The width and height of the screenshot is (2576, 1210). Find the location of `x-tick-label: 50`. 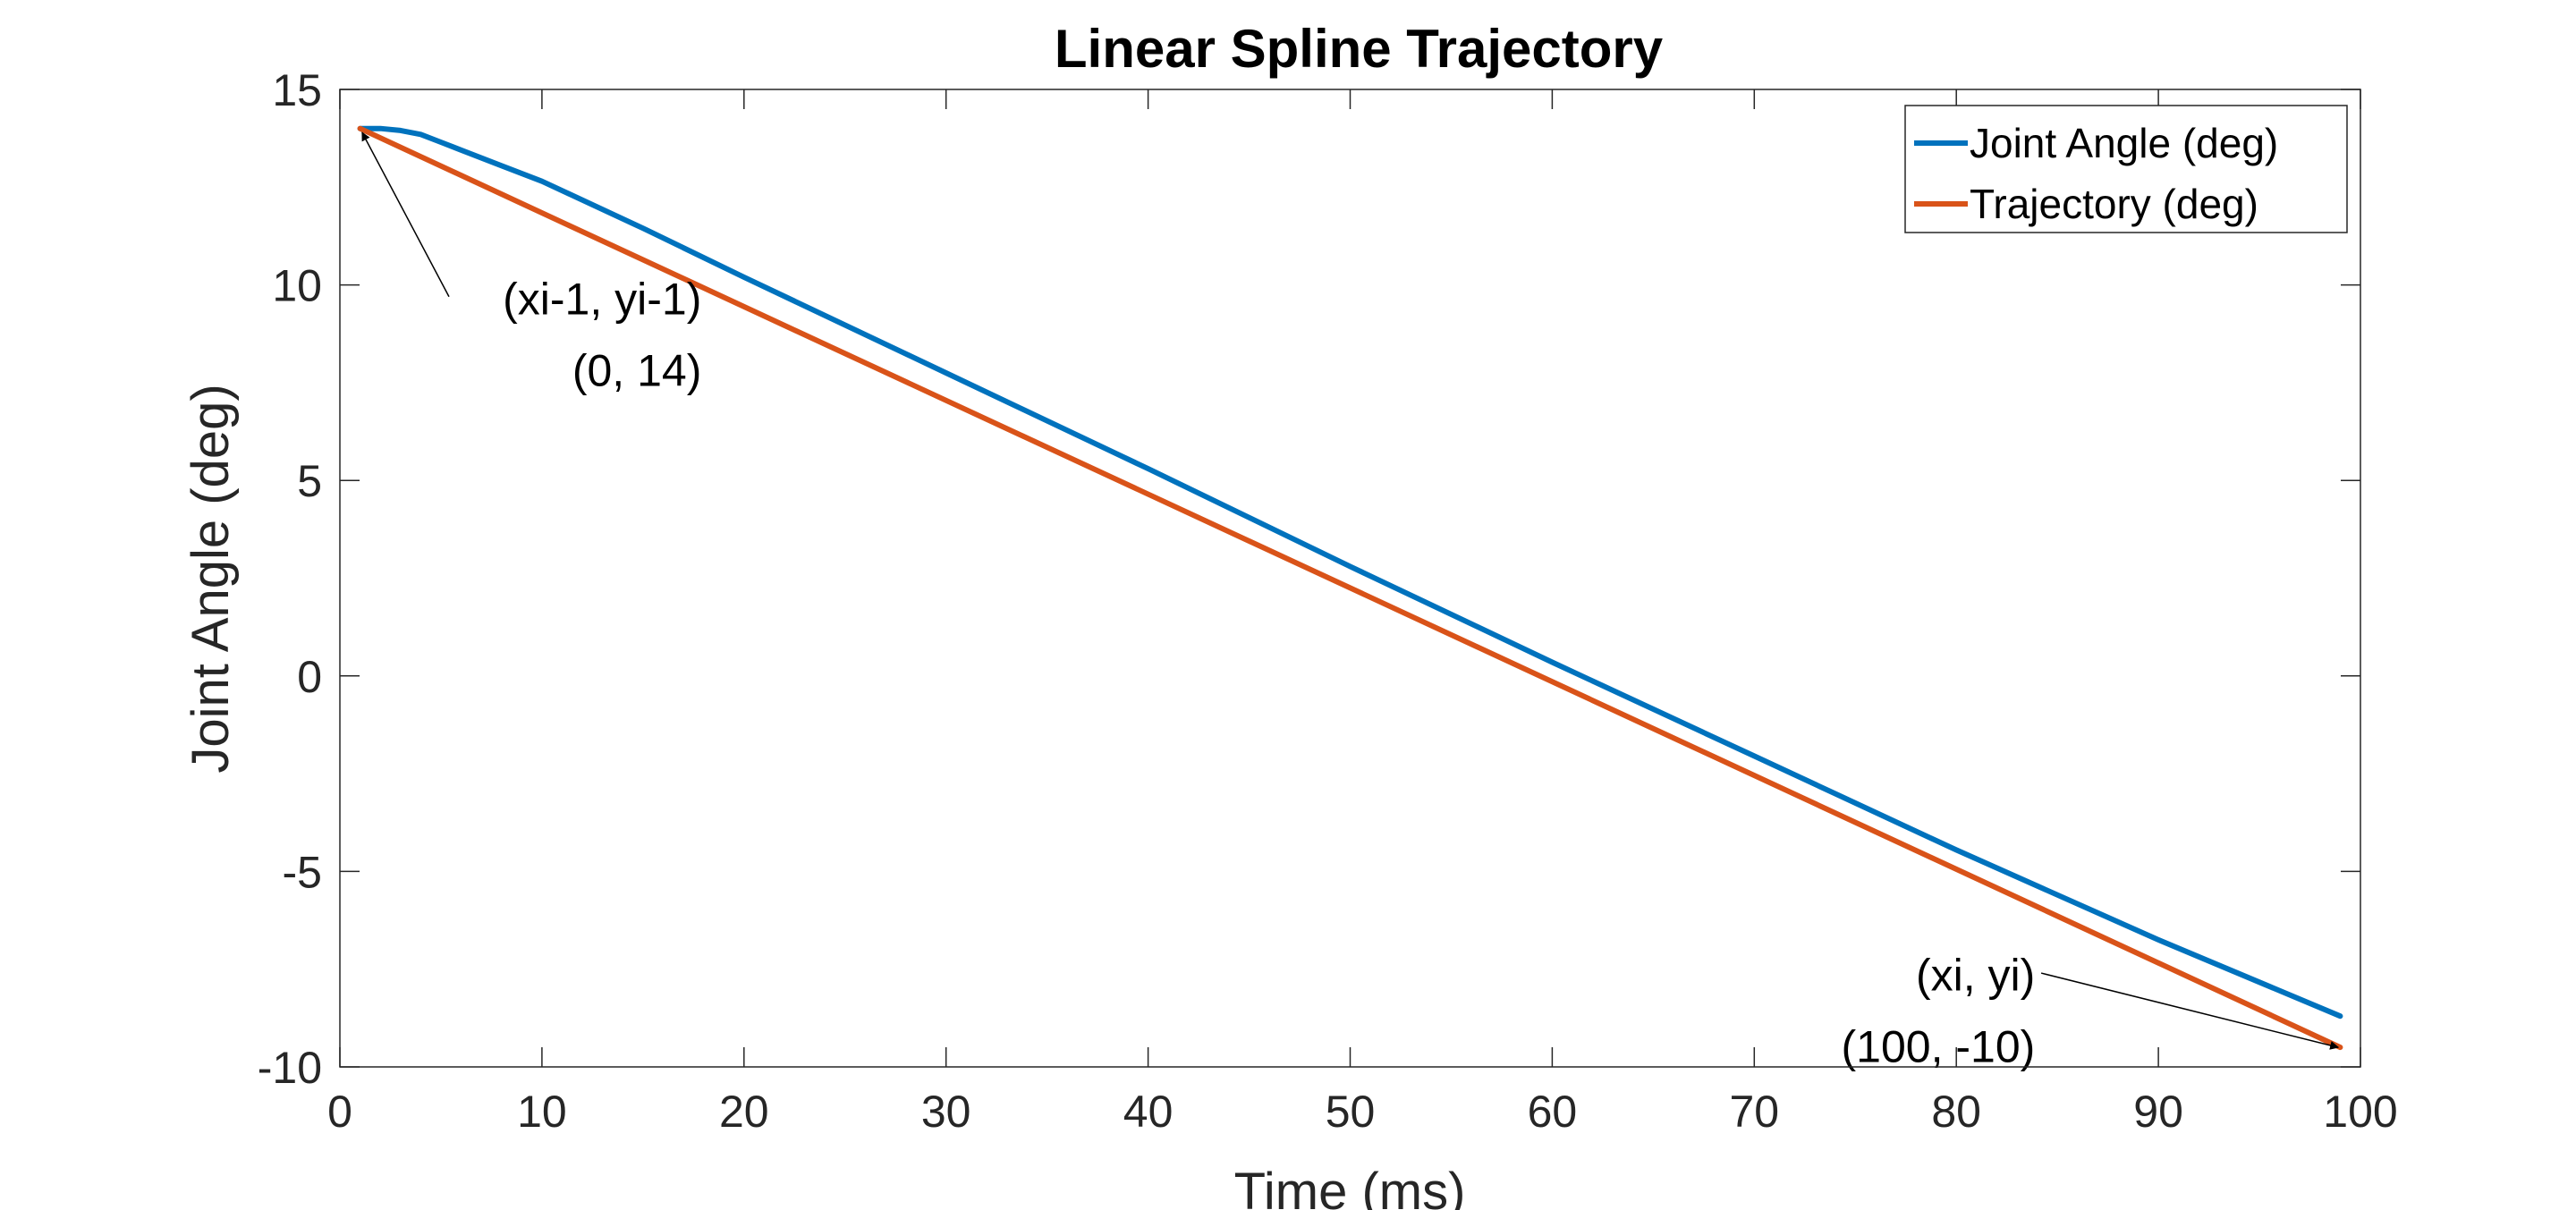

x-tick-label: 50 is located at coordinates (1351, 1112).